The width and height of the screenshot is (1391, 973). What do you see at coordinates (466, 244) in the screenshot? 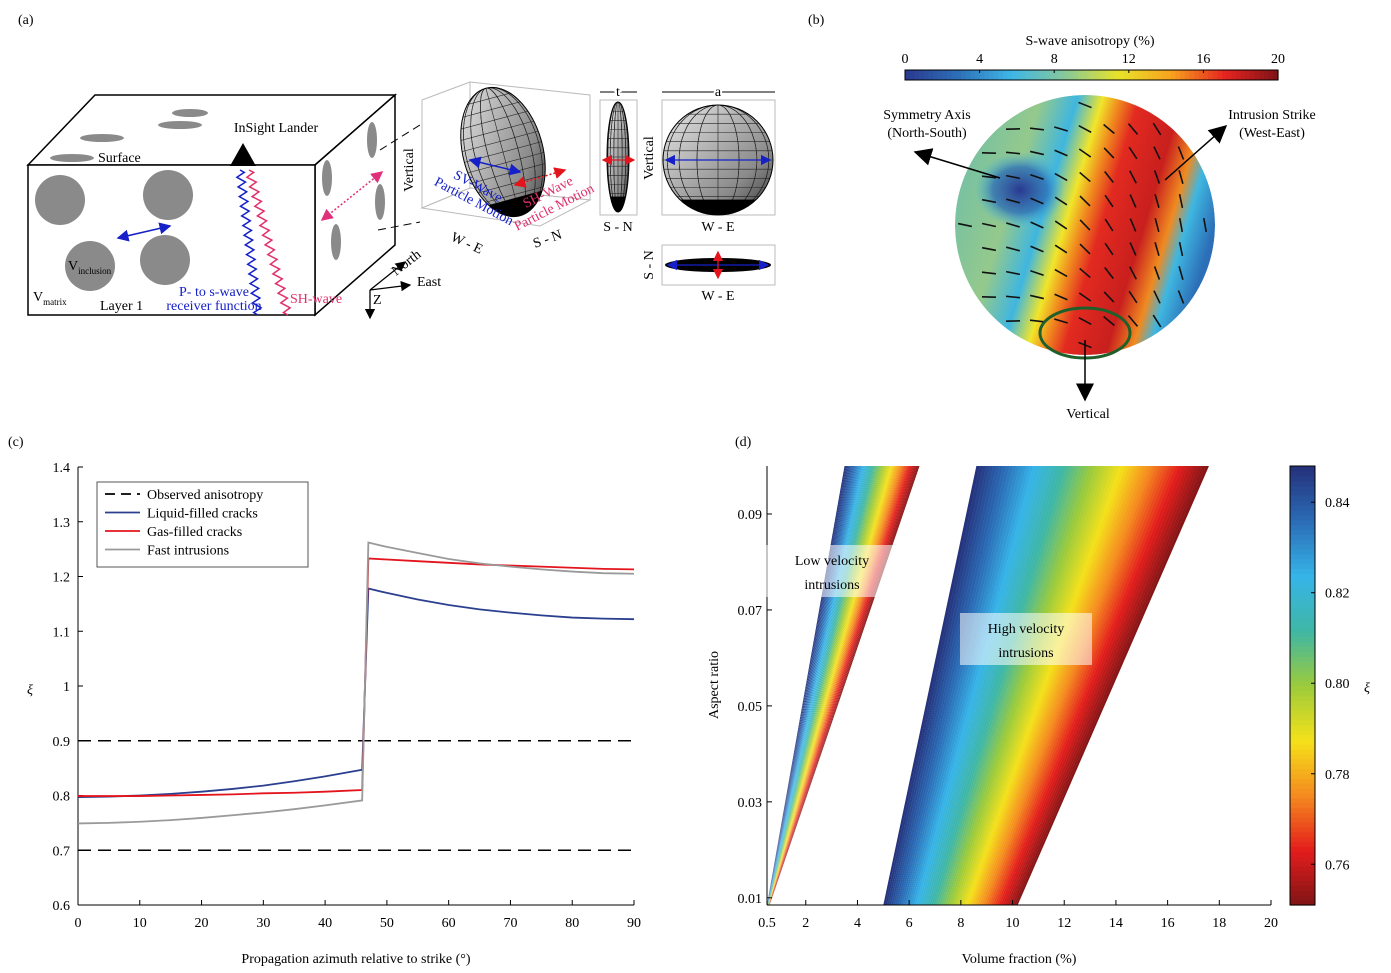
I see `we-label: W - E` at bounding box center [466, 244].